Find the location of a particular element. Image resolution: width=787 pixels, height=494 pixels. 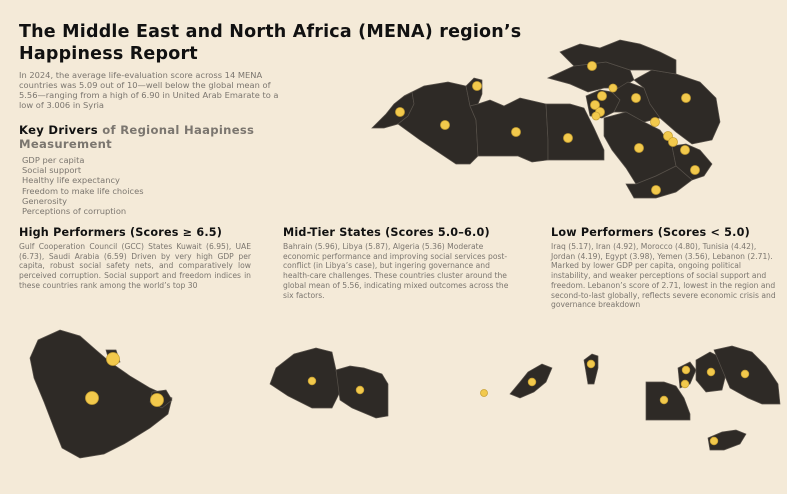

high-performers-map is located at coordinates (101, 394).